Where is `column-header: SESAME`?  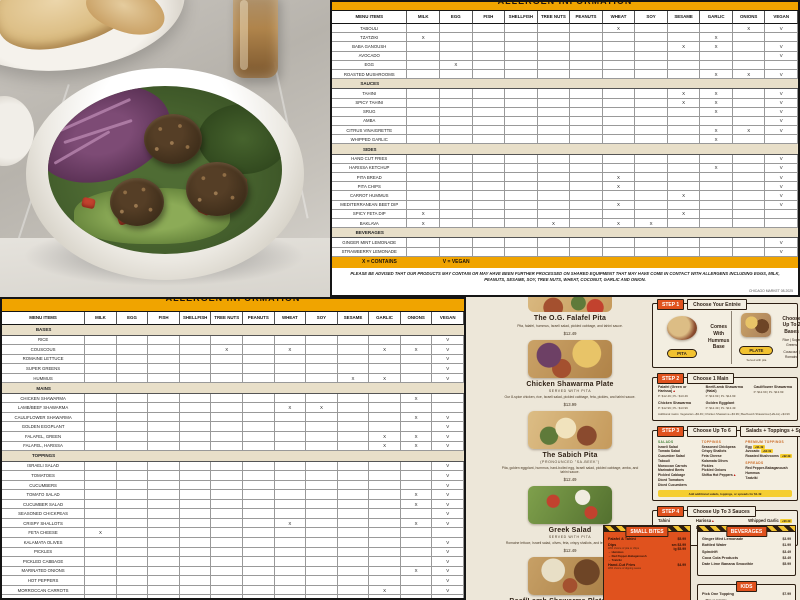 column-header: SESAME is located at coordinates (684, 17).